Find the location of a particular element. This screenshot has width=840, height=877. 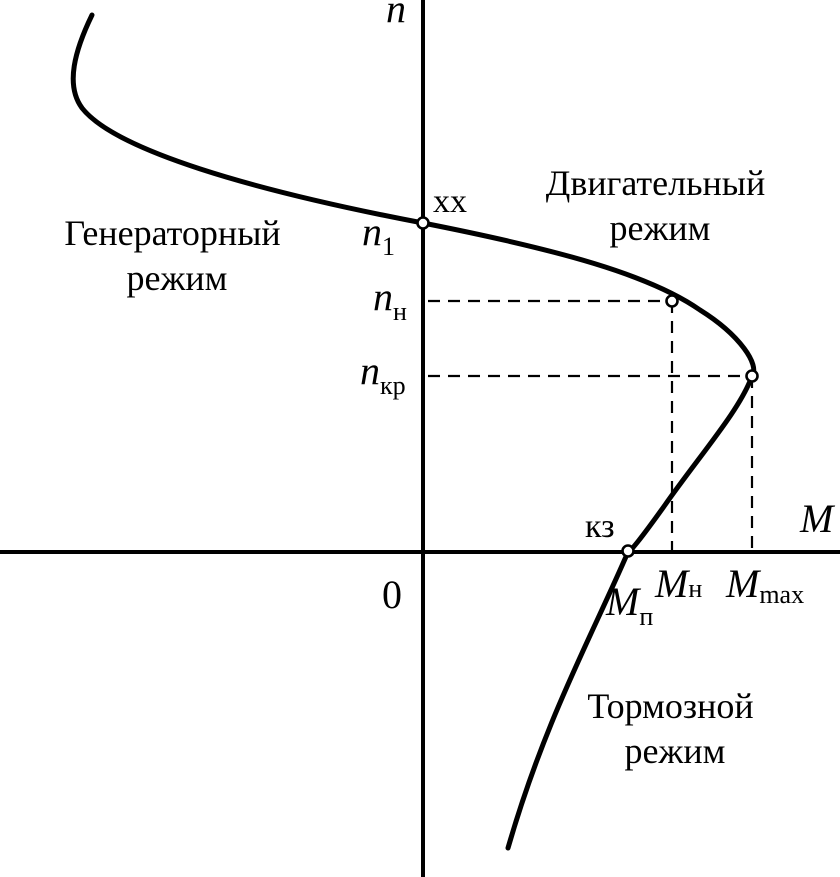

generator-region-line-1: Генераторный is located at coordinates (172, 233).